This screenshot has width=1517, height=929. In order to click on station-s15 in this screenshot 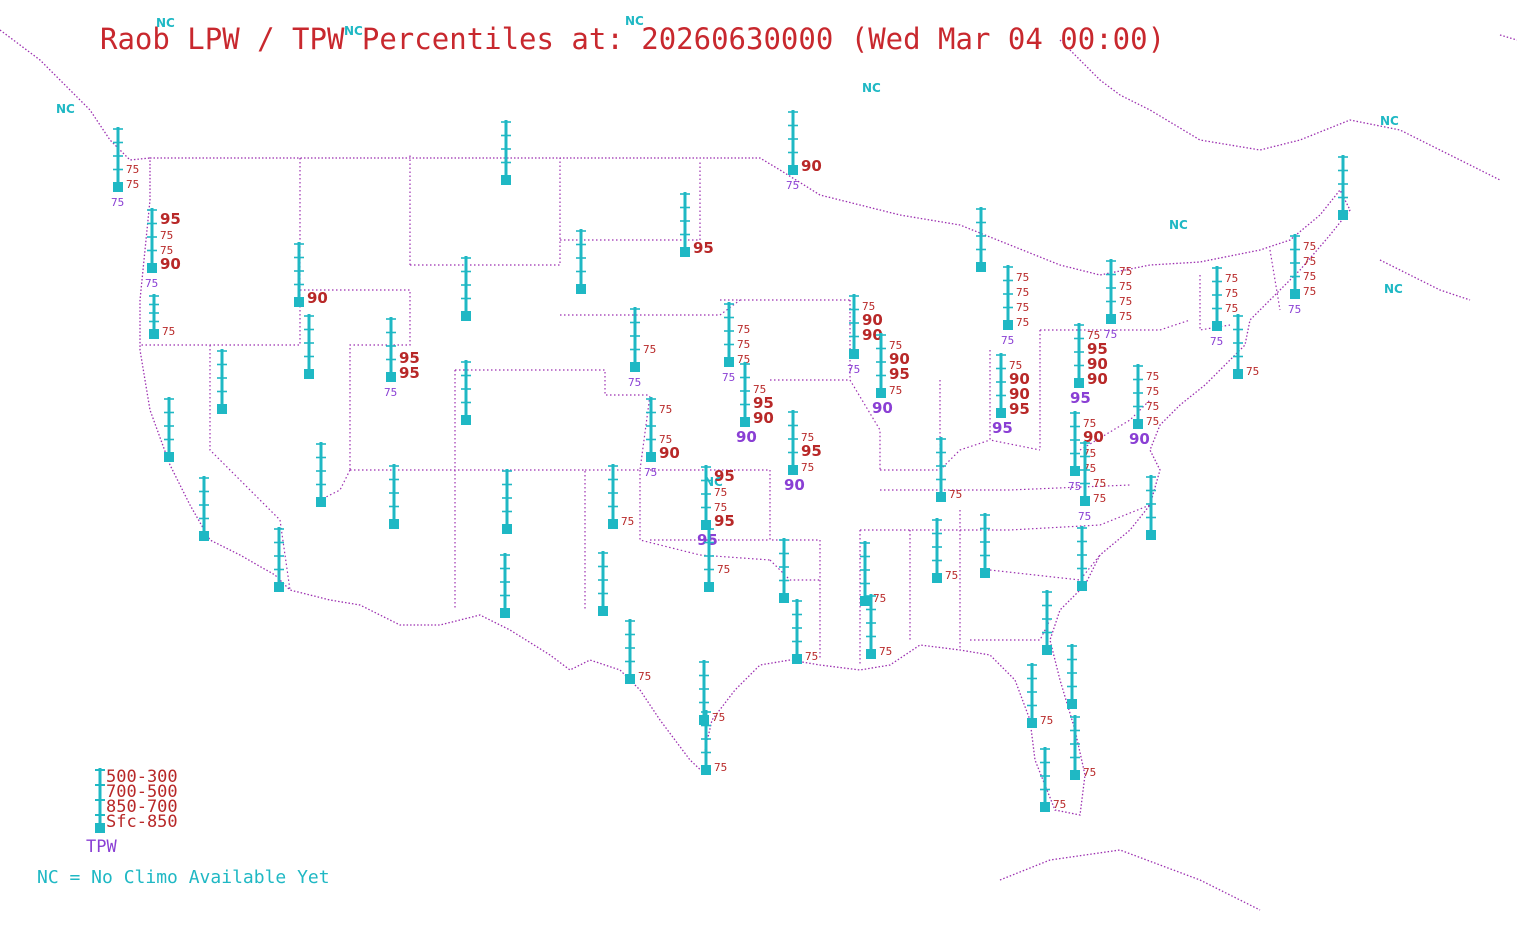, I will do `click(394, 496)`.